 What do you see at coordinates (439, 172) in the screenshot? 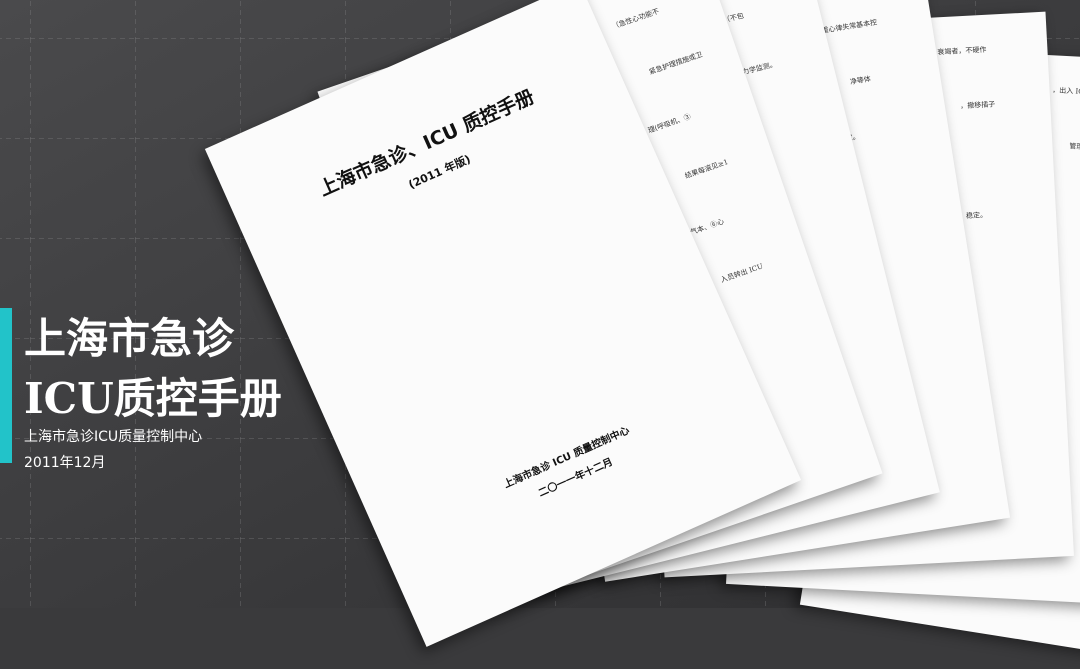
I see `front-edition: (2011 年版)` at bounding box center [439, 172].